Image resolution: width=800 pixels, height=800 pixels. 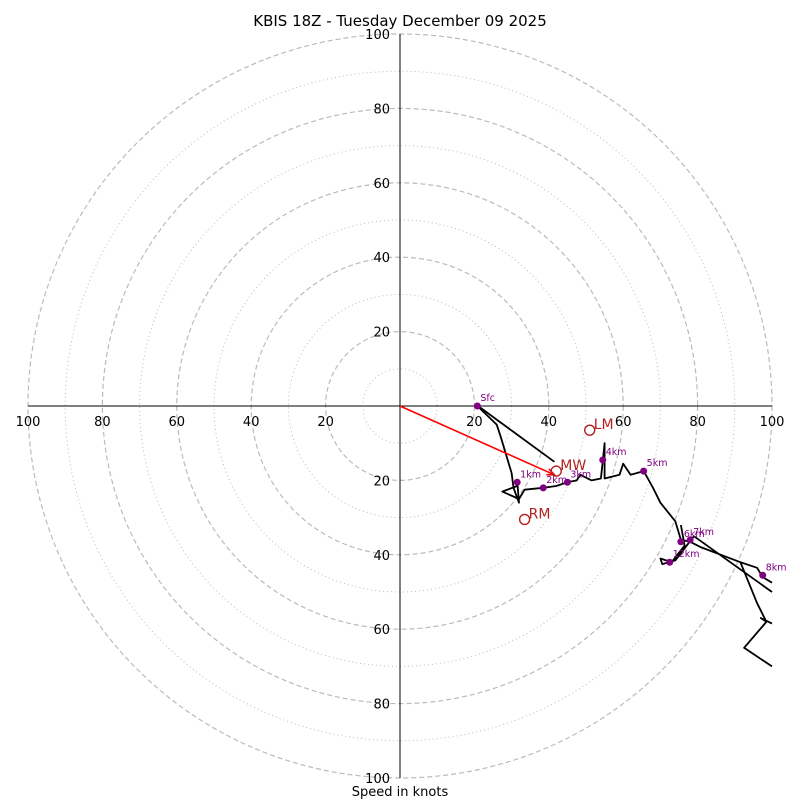 What do you see at coordinates (657, 463) in the screenshot?
I see `height-point-label: 5km` at bounding box center [657, 463].